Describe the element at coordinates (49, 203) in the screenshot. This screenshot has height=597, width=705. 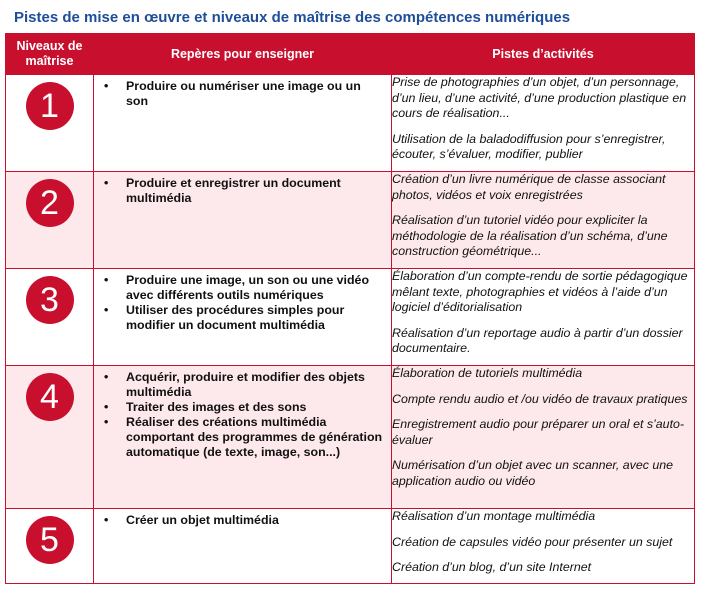
I see `level-badge: 2` at that location.